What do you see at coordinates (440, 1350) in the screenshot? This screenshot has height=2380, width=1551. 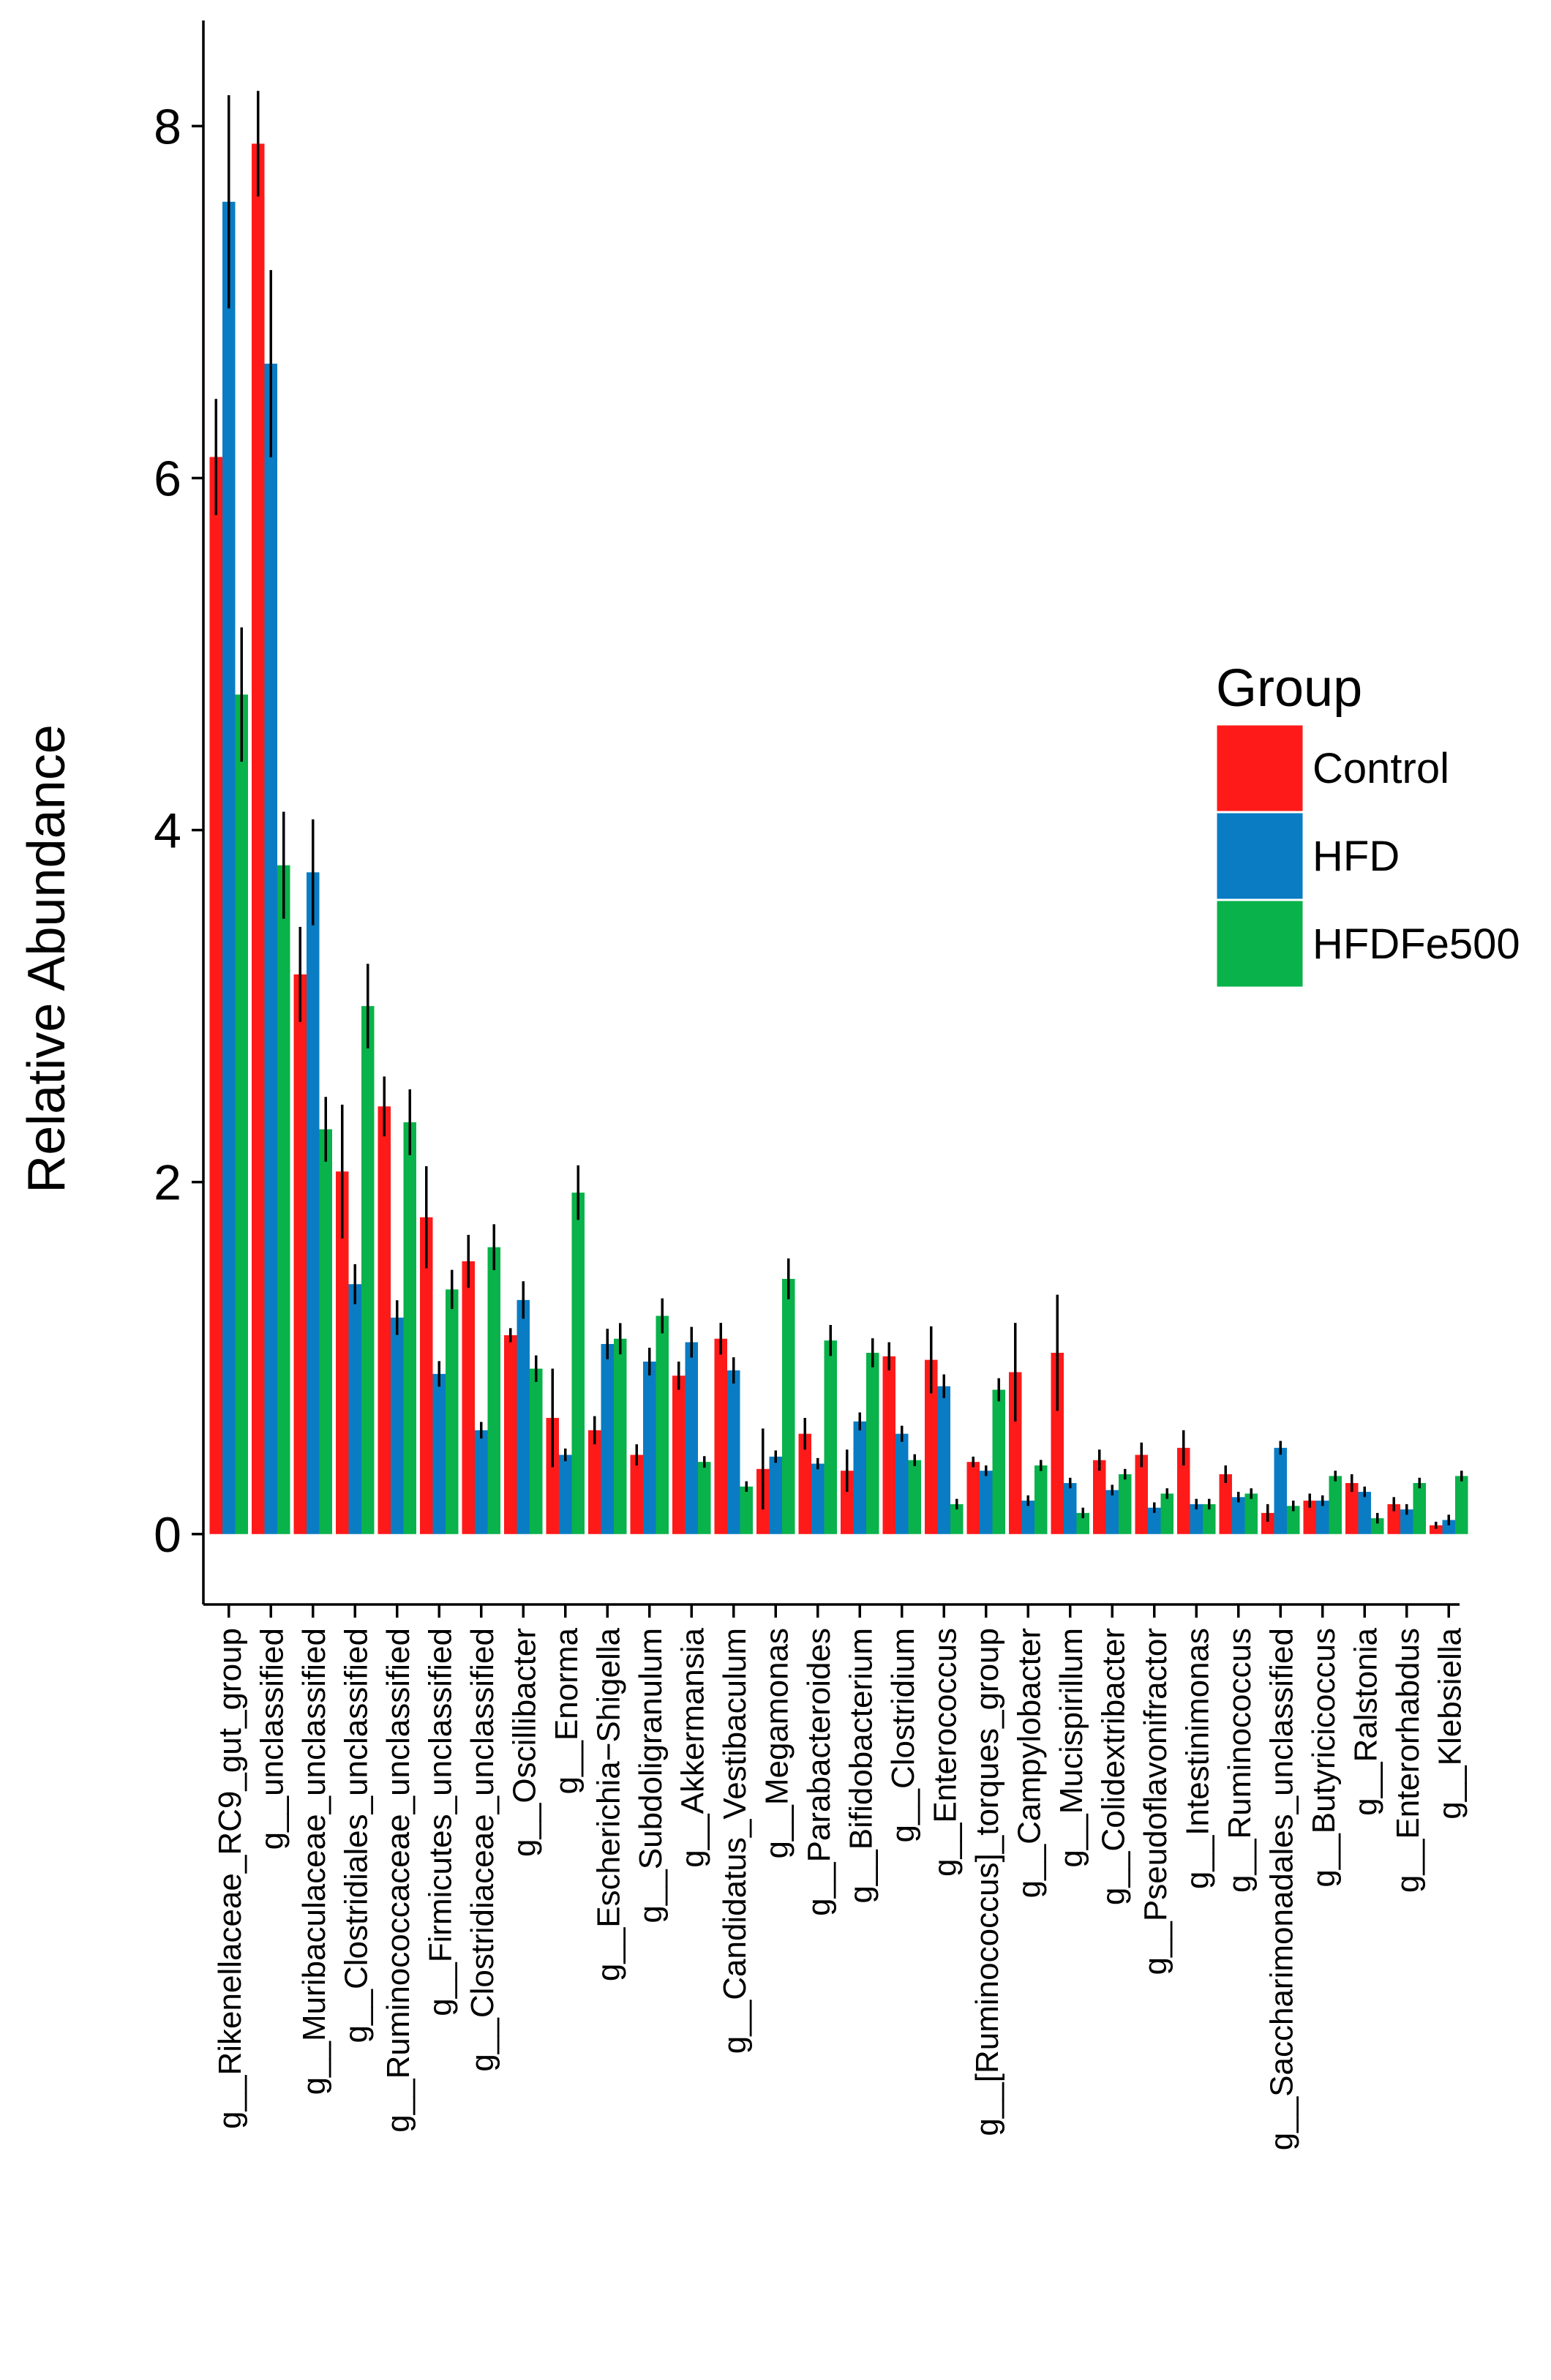 I see `bar-group-g-firmicutes-unclassified` at bounding box center [440, 1350].